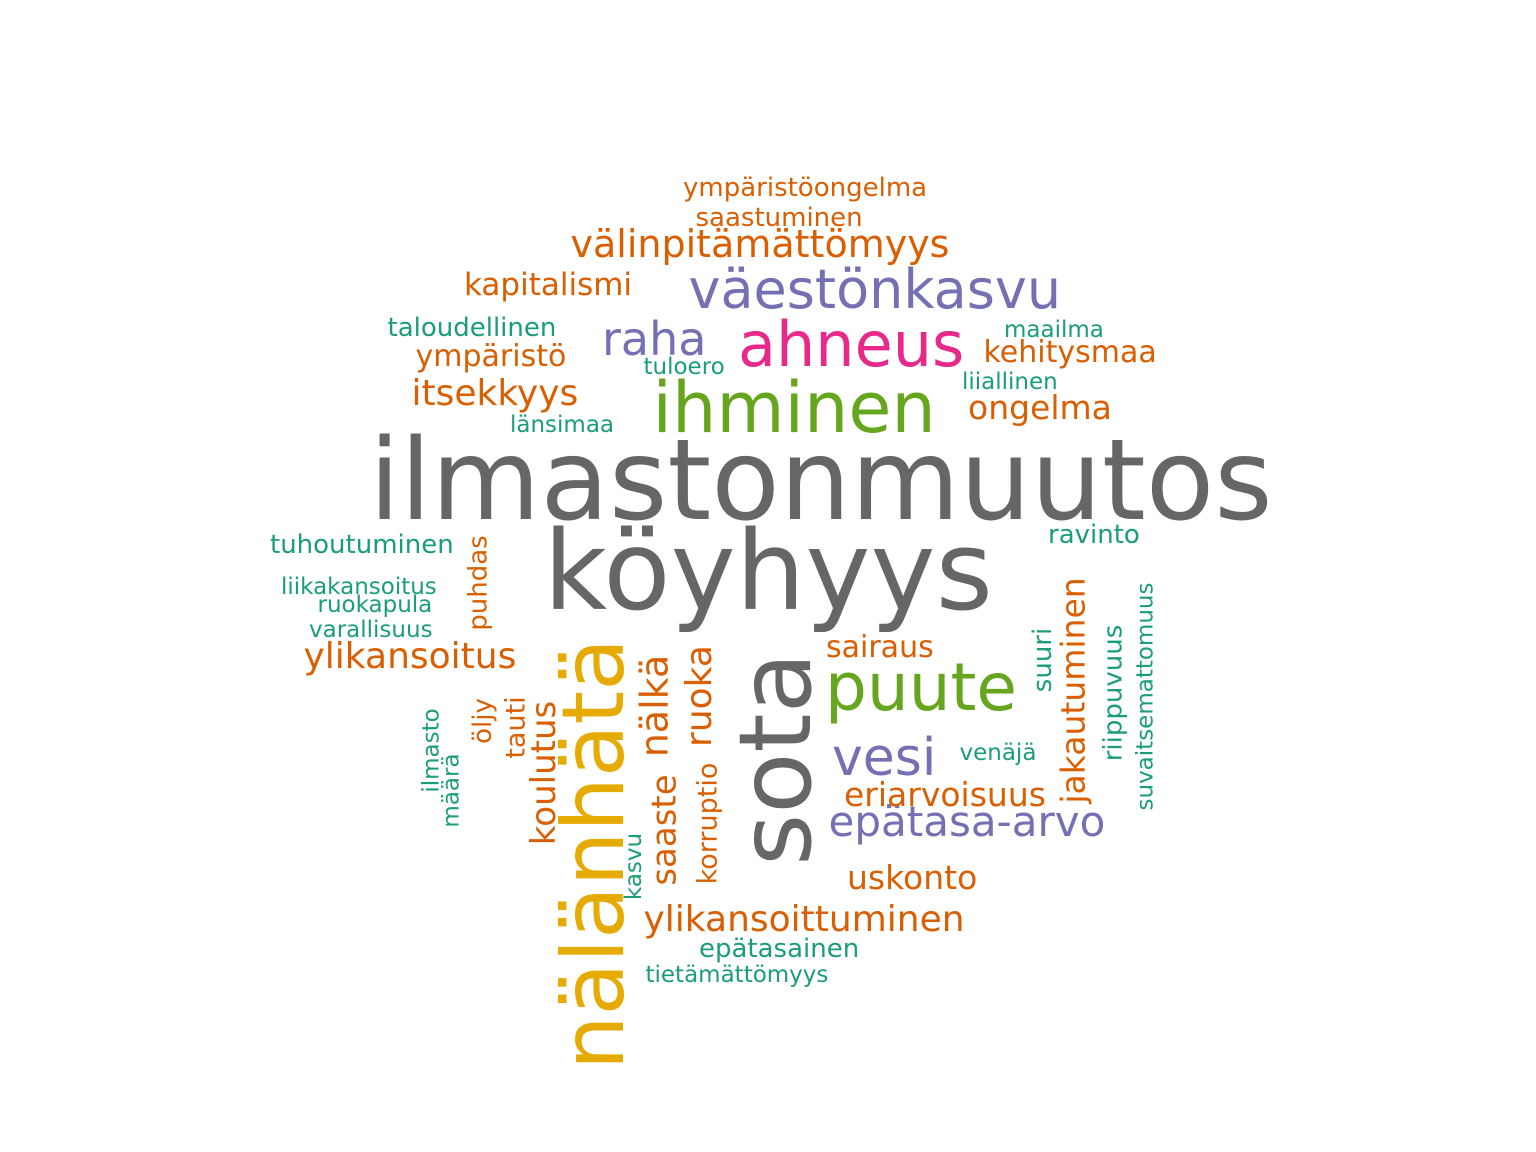  Describe the element at coordinates (768, 571) in the screenshot. I see `word-koyhyys: köyhyys` at that location.